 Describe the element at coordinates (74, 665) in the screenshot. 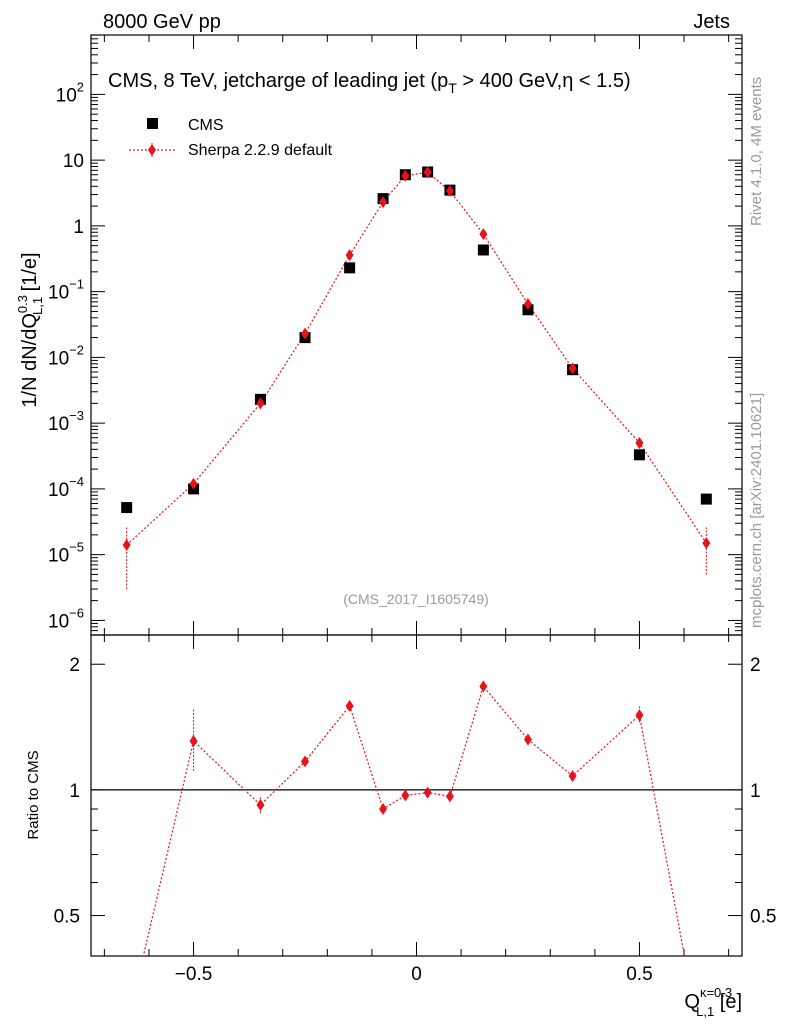

I see `ratio-y-tick-label: 2` at that location.